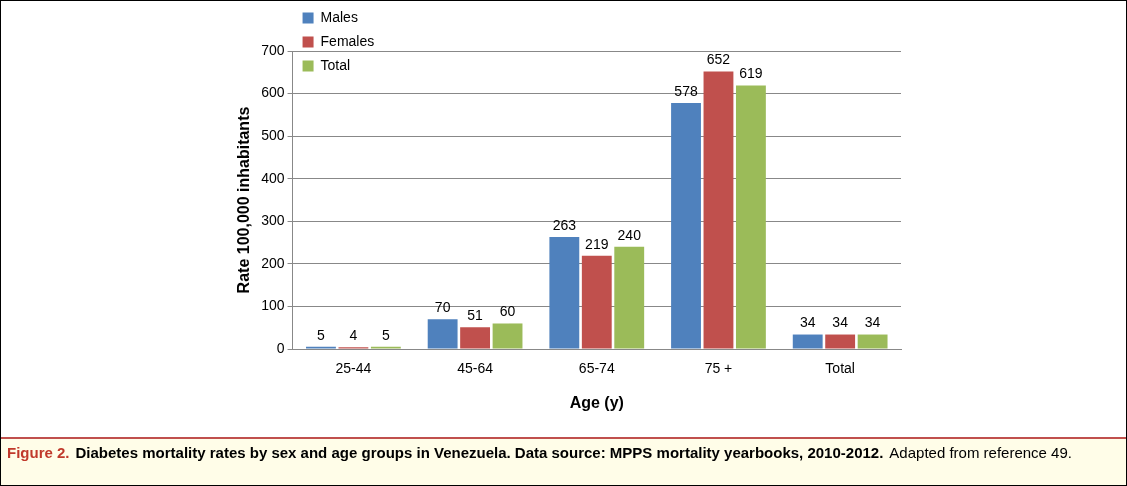 The height and width of the screenshot is (486, 1127). I want to click on x-tick-label: 75 +, so click(718, 368).